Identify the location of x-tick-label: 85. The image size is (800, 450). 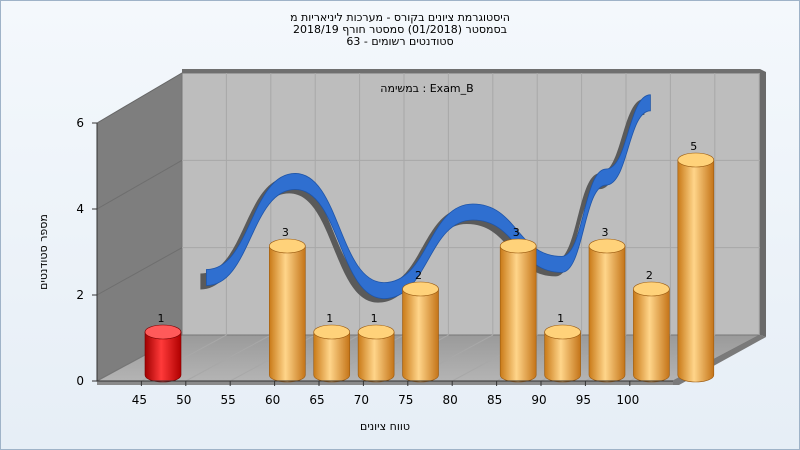
(494, 400).